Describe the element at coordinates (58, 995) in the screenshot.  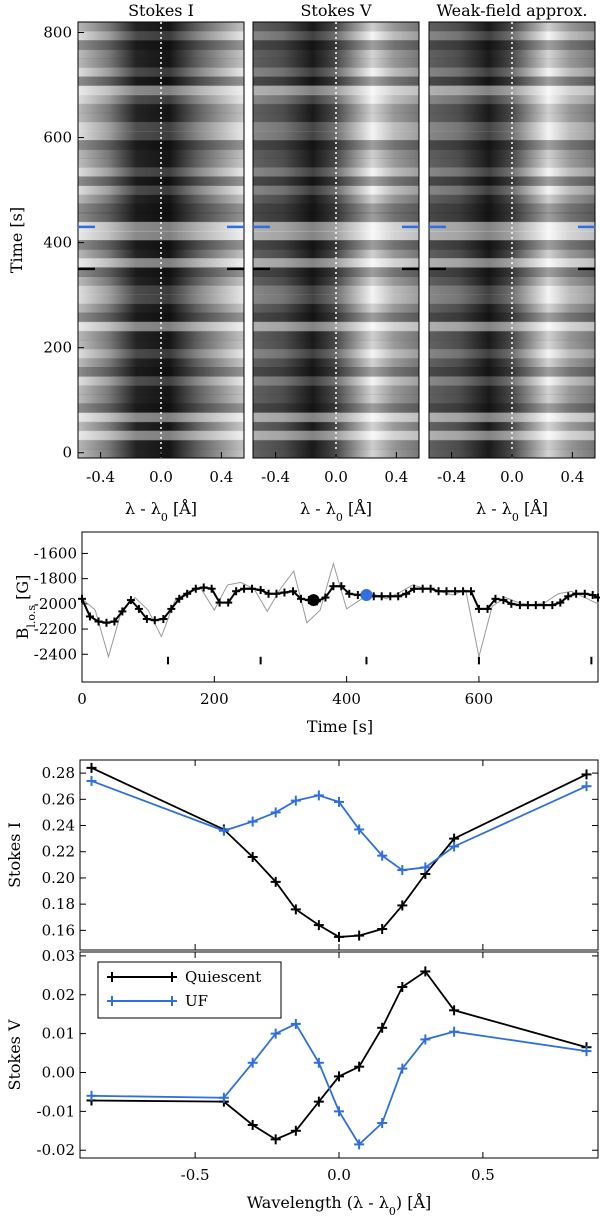
I see `y-tick-label: 0.02` at that location.